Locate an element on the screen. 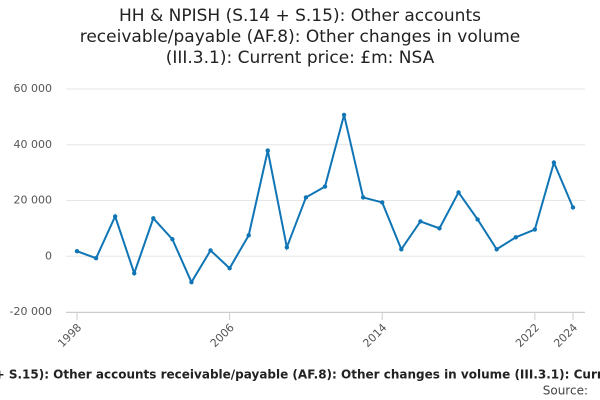 The height and width of the screenshot is (400, 600). x-tick-label: 2024 is located at coordinates (565, 335).